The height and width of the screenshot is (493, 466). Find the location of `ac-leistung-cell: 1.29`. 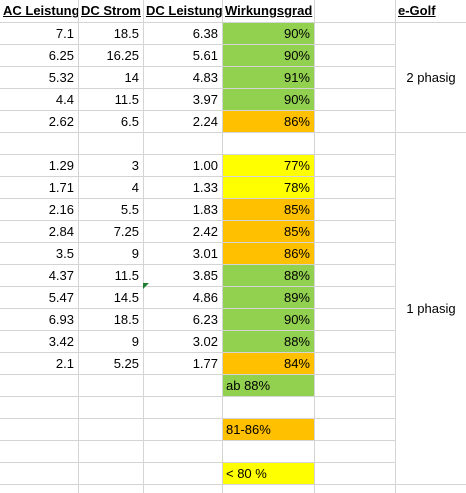

ac-leistung-cell: 1.29 is located at coordinates (61, 165).